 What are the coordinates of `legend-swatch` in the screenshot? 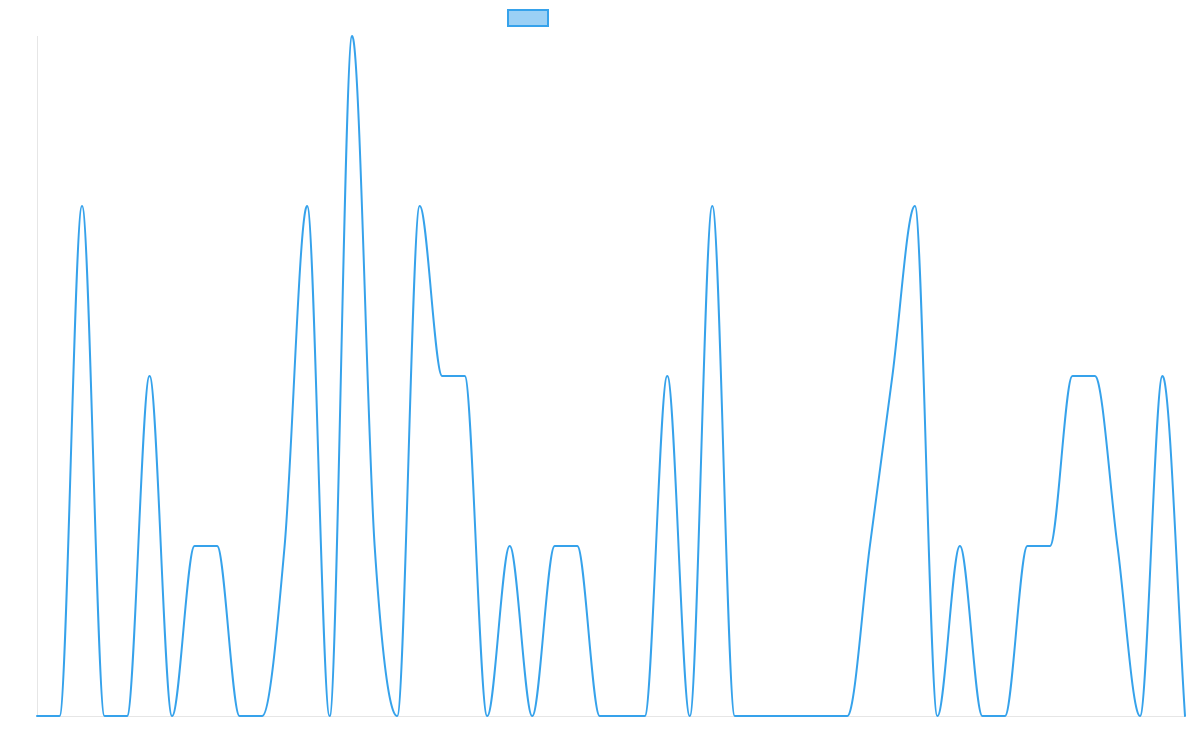 It's located at (528, 18).